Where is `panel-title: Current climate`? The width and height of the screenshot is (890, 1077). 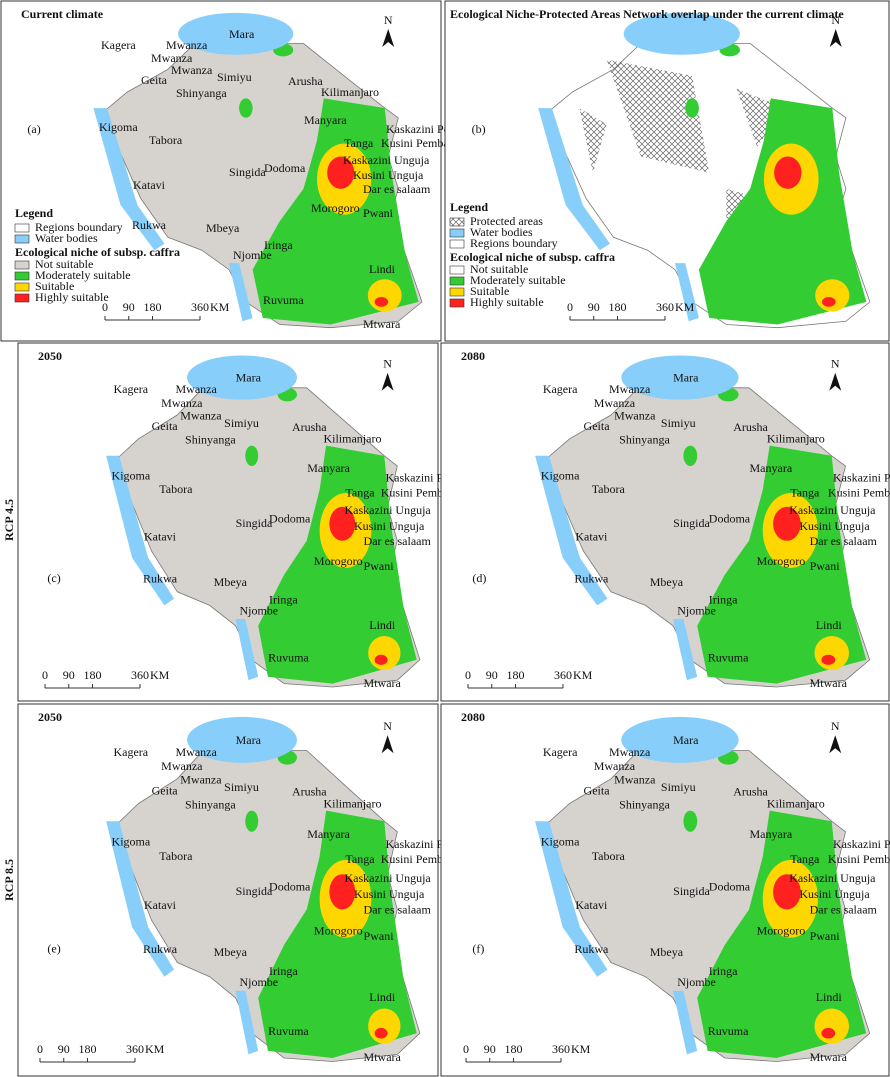
panel-title: Current climate is located at coordinates (62, 14).